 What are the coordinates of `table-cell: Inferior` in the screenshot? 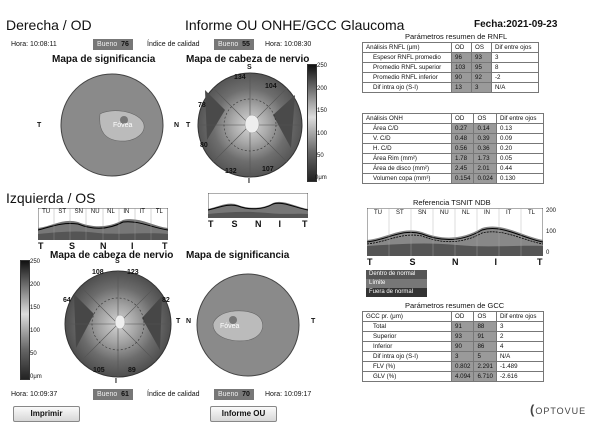 It's located at (407, 346).